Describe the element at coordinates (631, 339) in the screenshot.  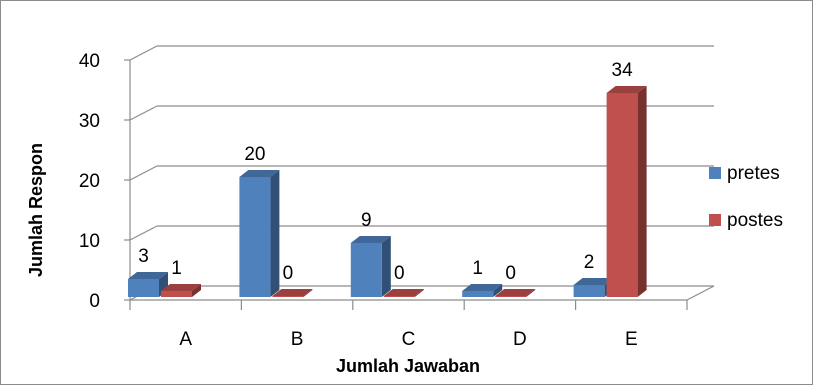
I see `x-tick-label: E` at that location.